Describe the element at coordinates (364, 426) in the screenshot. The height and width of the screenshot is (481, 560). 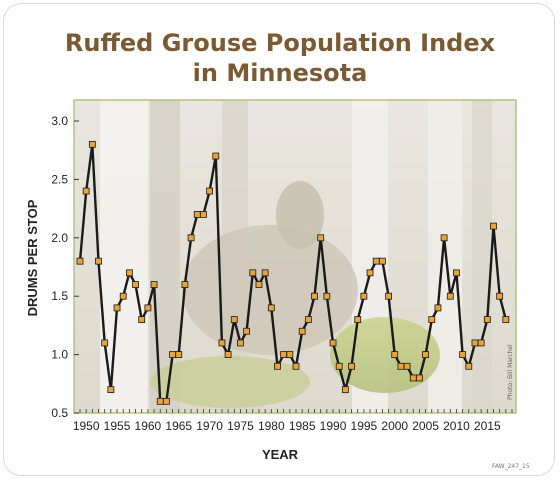
I see `x-tick-label: 1995` at that location.